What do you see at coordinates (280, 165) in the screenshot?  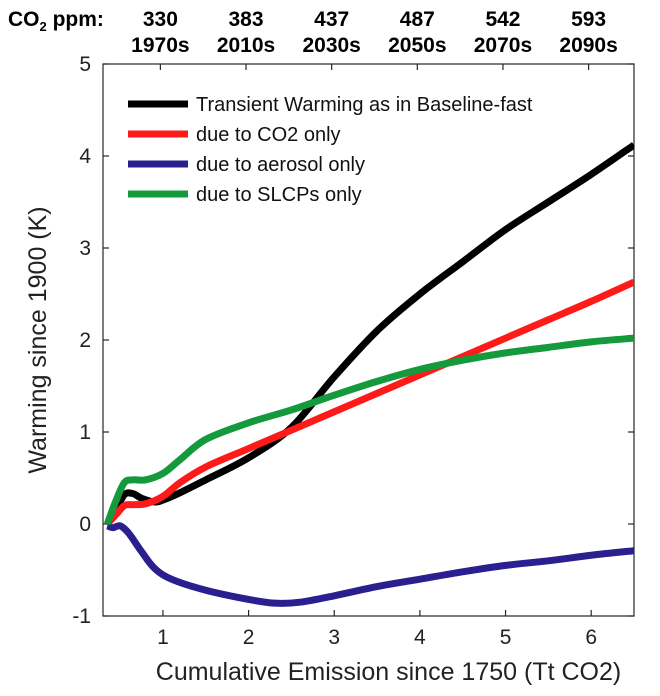 I see `legend-label: due to aerosol only` at bounding box center [280, 165].